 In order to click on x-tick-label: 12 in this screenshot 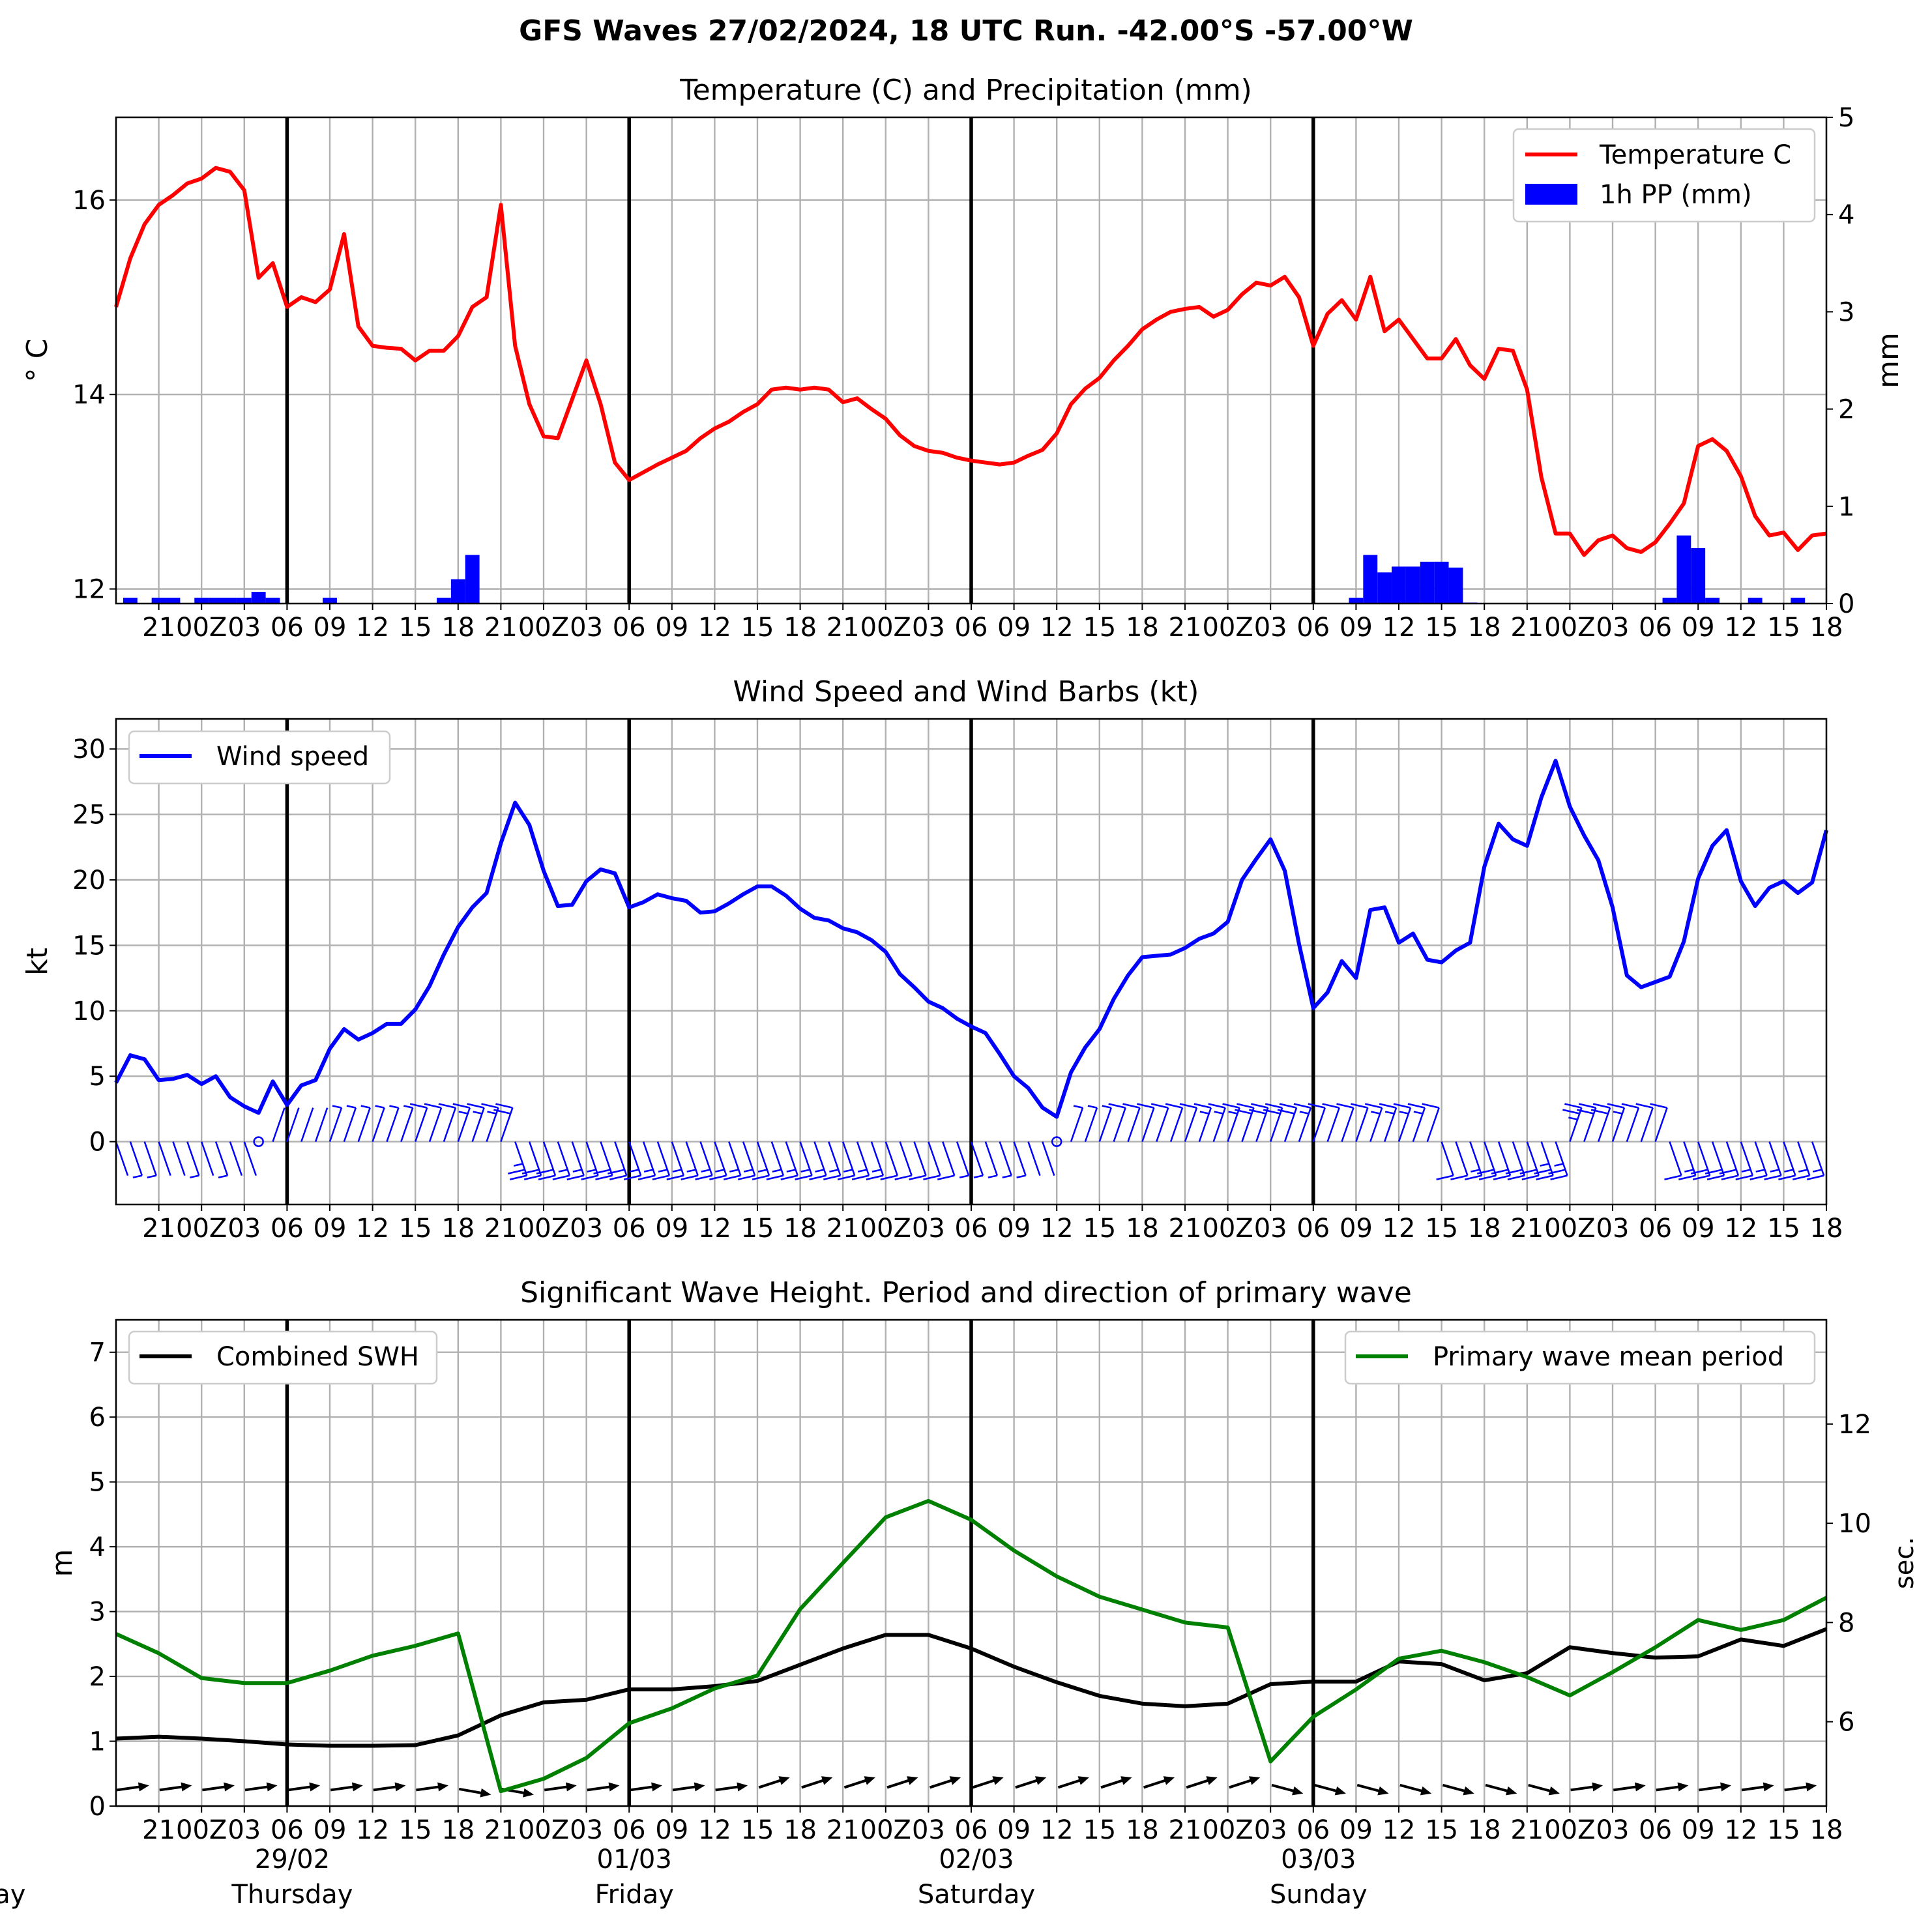, I will do `click(1057, 1830)`.